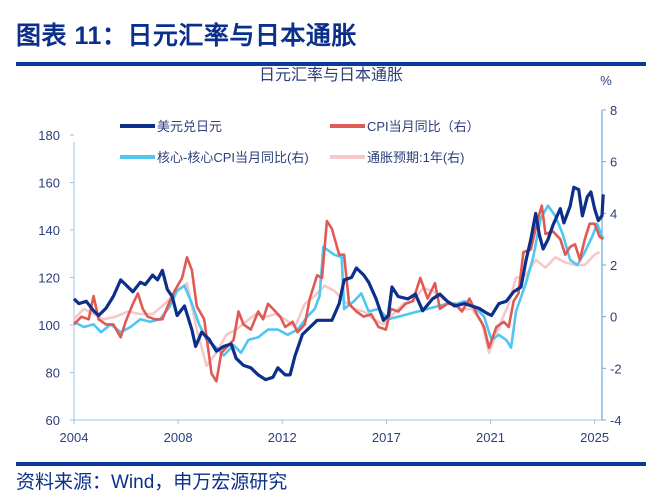 This screenshot has width=669, height=504. I want to click on left-tick-label: 80, so click(53, 373).